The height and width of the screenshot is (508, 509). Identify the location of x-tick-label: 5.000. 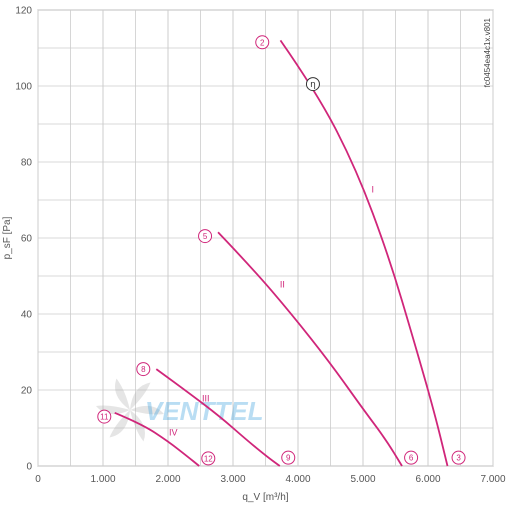
(362, 479).